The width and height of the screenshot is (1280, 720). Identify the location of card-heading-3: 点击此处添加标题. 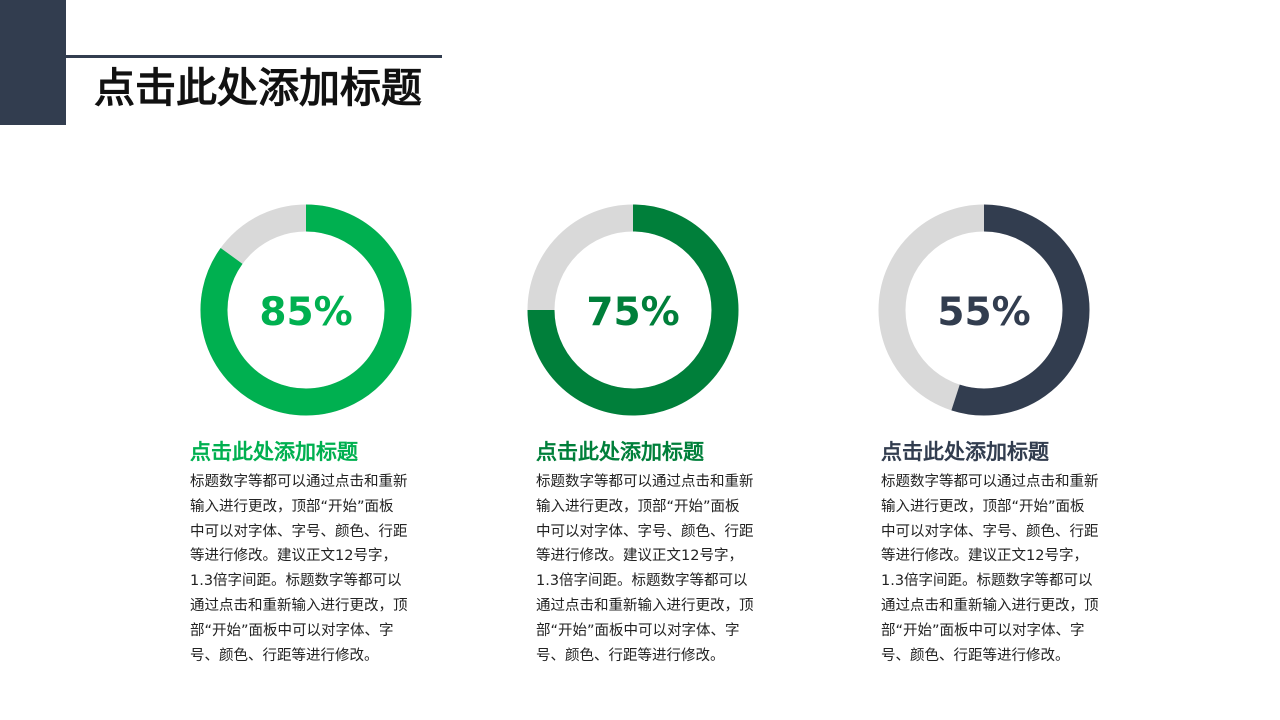
(965, 452).